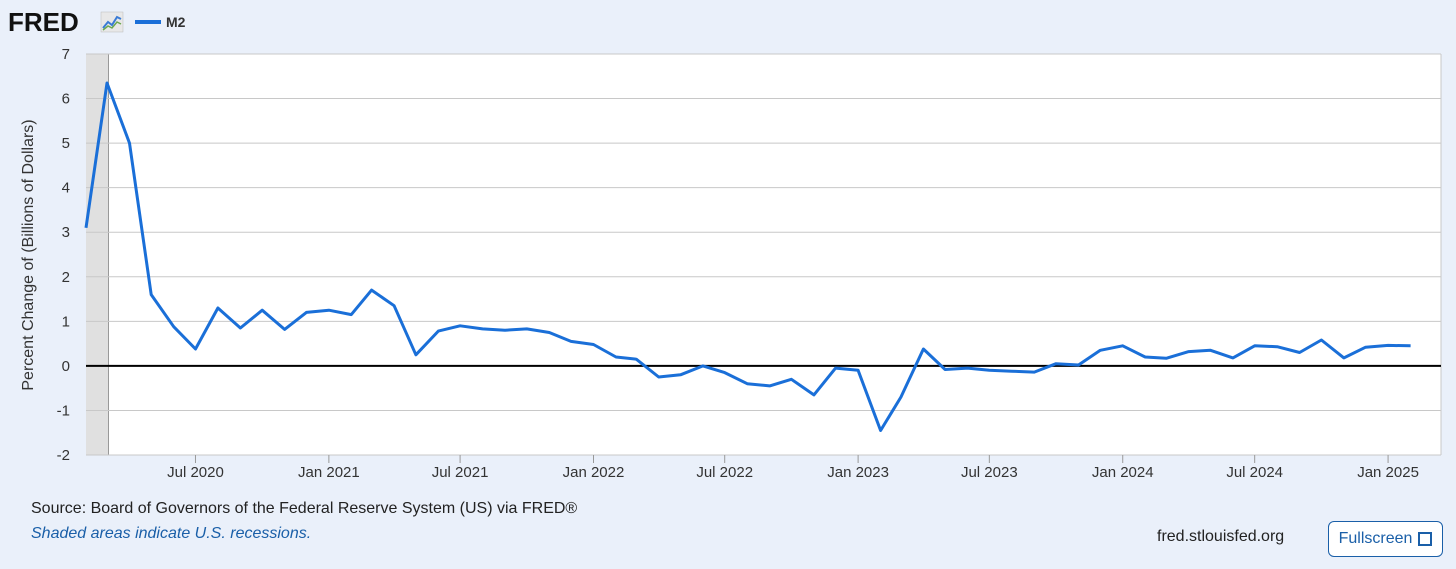 The image size is (1456, 569). What do you see at coordinates (66, 99) in the screenshot?
I see `y-tick-label: 6` at bounding box center [66, 99].